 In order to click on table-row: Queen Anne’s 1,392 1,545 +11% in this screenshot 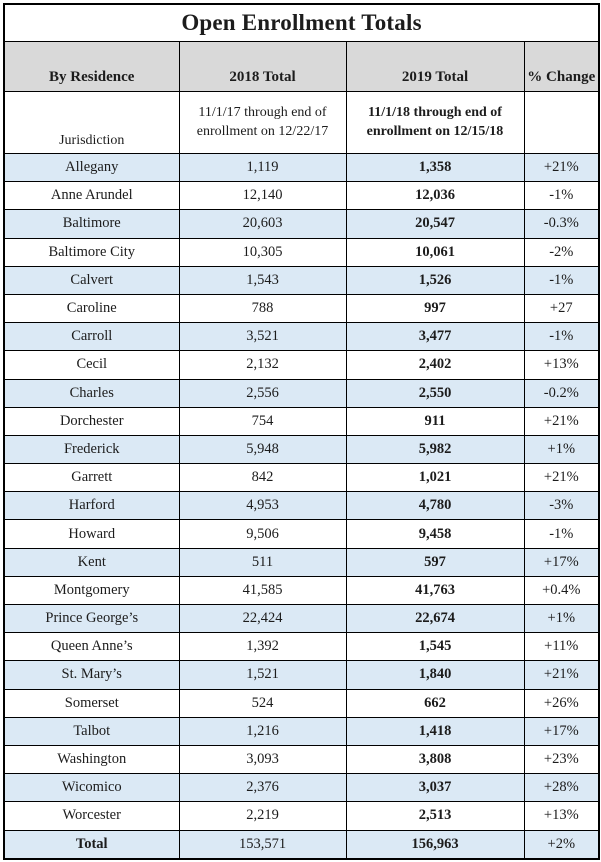, I will do `click(301, 647)`.